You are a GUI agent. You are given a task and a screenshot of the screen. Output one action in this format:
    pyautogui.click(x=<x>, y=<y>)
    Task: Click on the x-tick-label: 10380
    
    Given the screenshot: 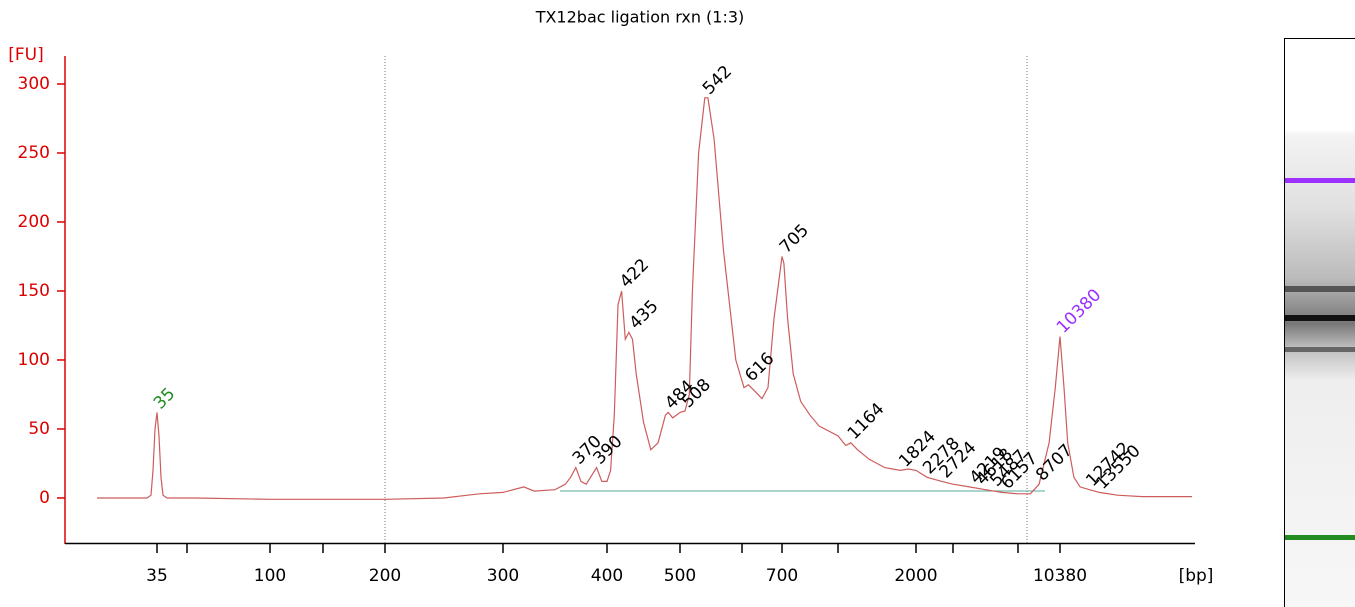 What is the action you would take?
    pyautogui.click(x=1060, y=576)
    